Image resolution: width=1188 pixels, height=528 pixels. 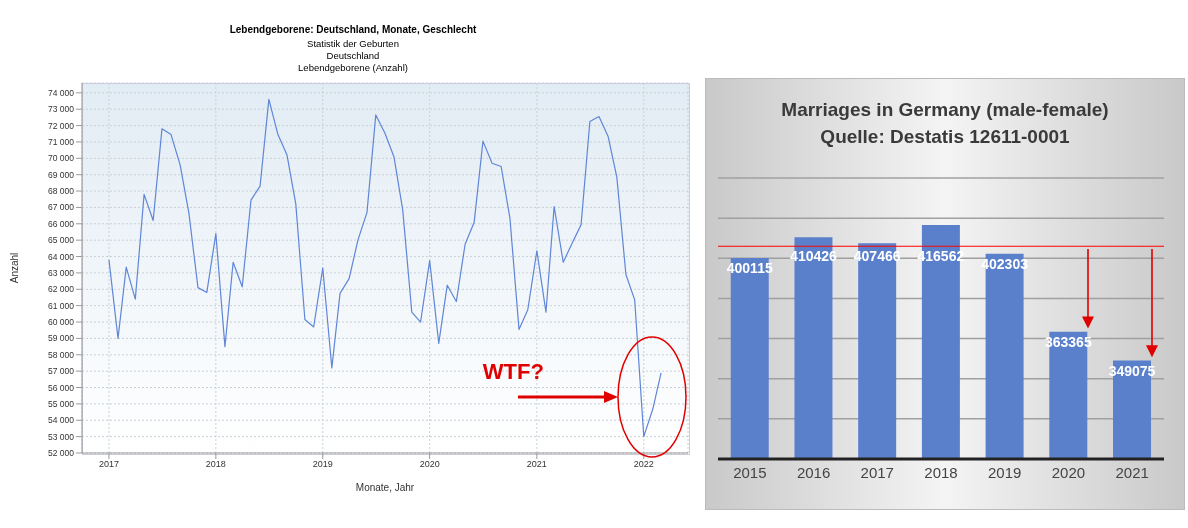 What do you see at coordinates (61, 354) in the screenshot?
I see `y-tick-label: 58 000` at bounding box center [61, 354].